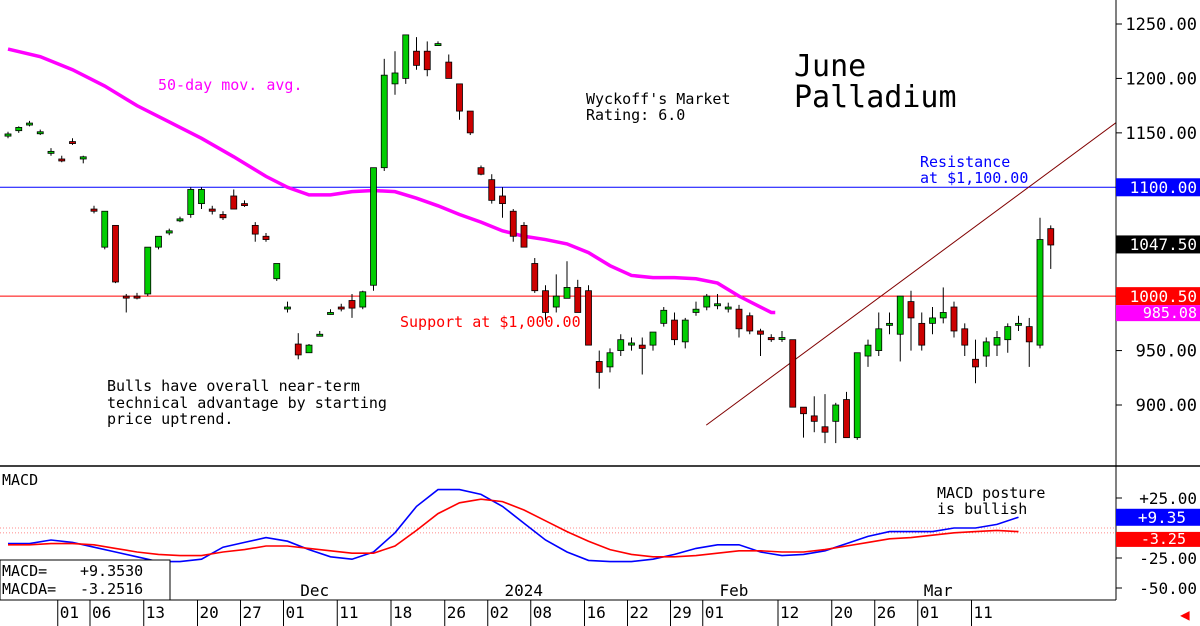 This screenshot has height=626, width=1200. Describe the element at coordinates (101, 612) in the screenshot. I see `x-tick-label: 06` at that location.